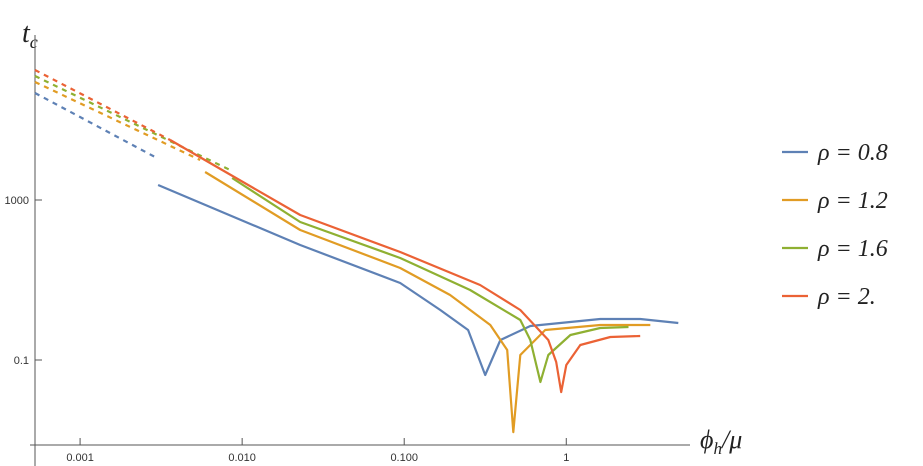 The width and height of the screenshot is (923, 466). Describe the element at coordinates (404, 458) in the screenshot. I see `x-tick-label: 0.100` at that location.